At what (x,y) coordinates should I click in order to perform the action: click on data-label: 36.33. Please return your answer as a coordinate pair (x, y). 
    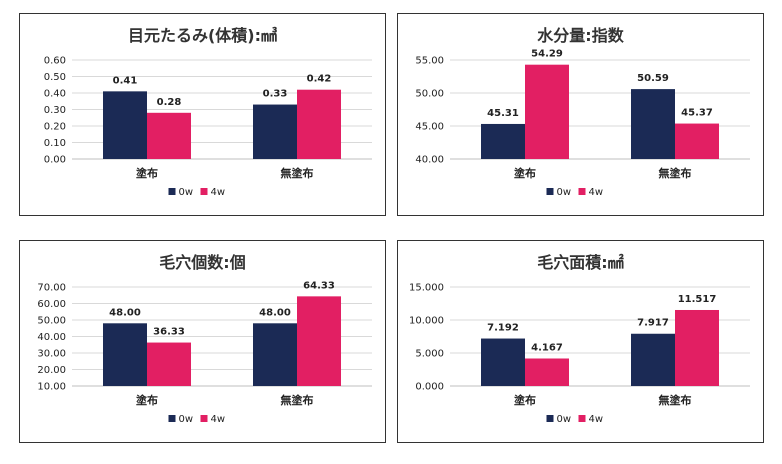
    Looking at the image, I should click on (169, 332).